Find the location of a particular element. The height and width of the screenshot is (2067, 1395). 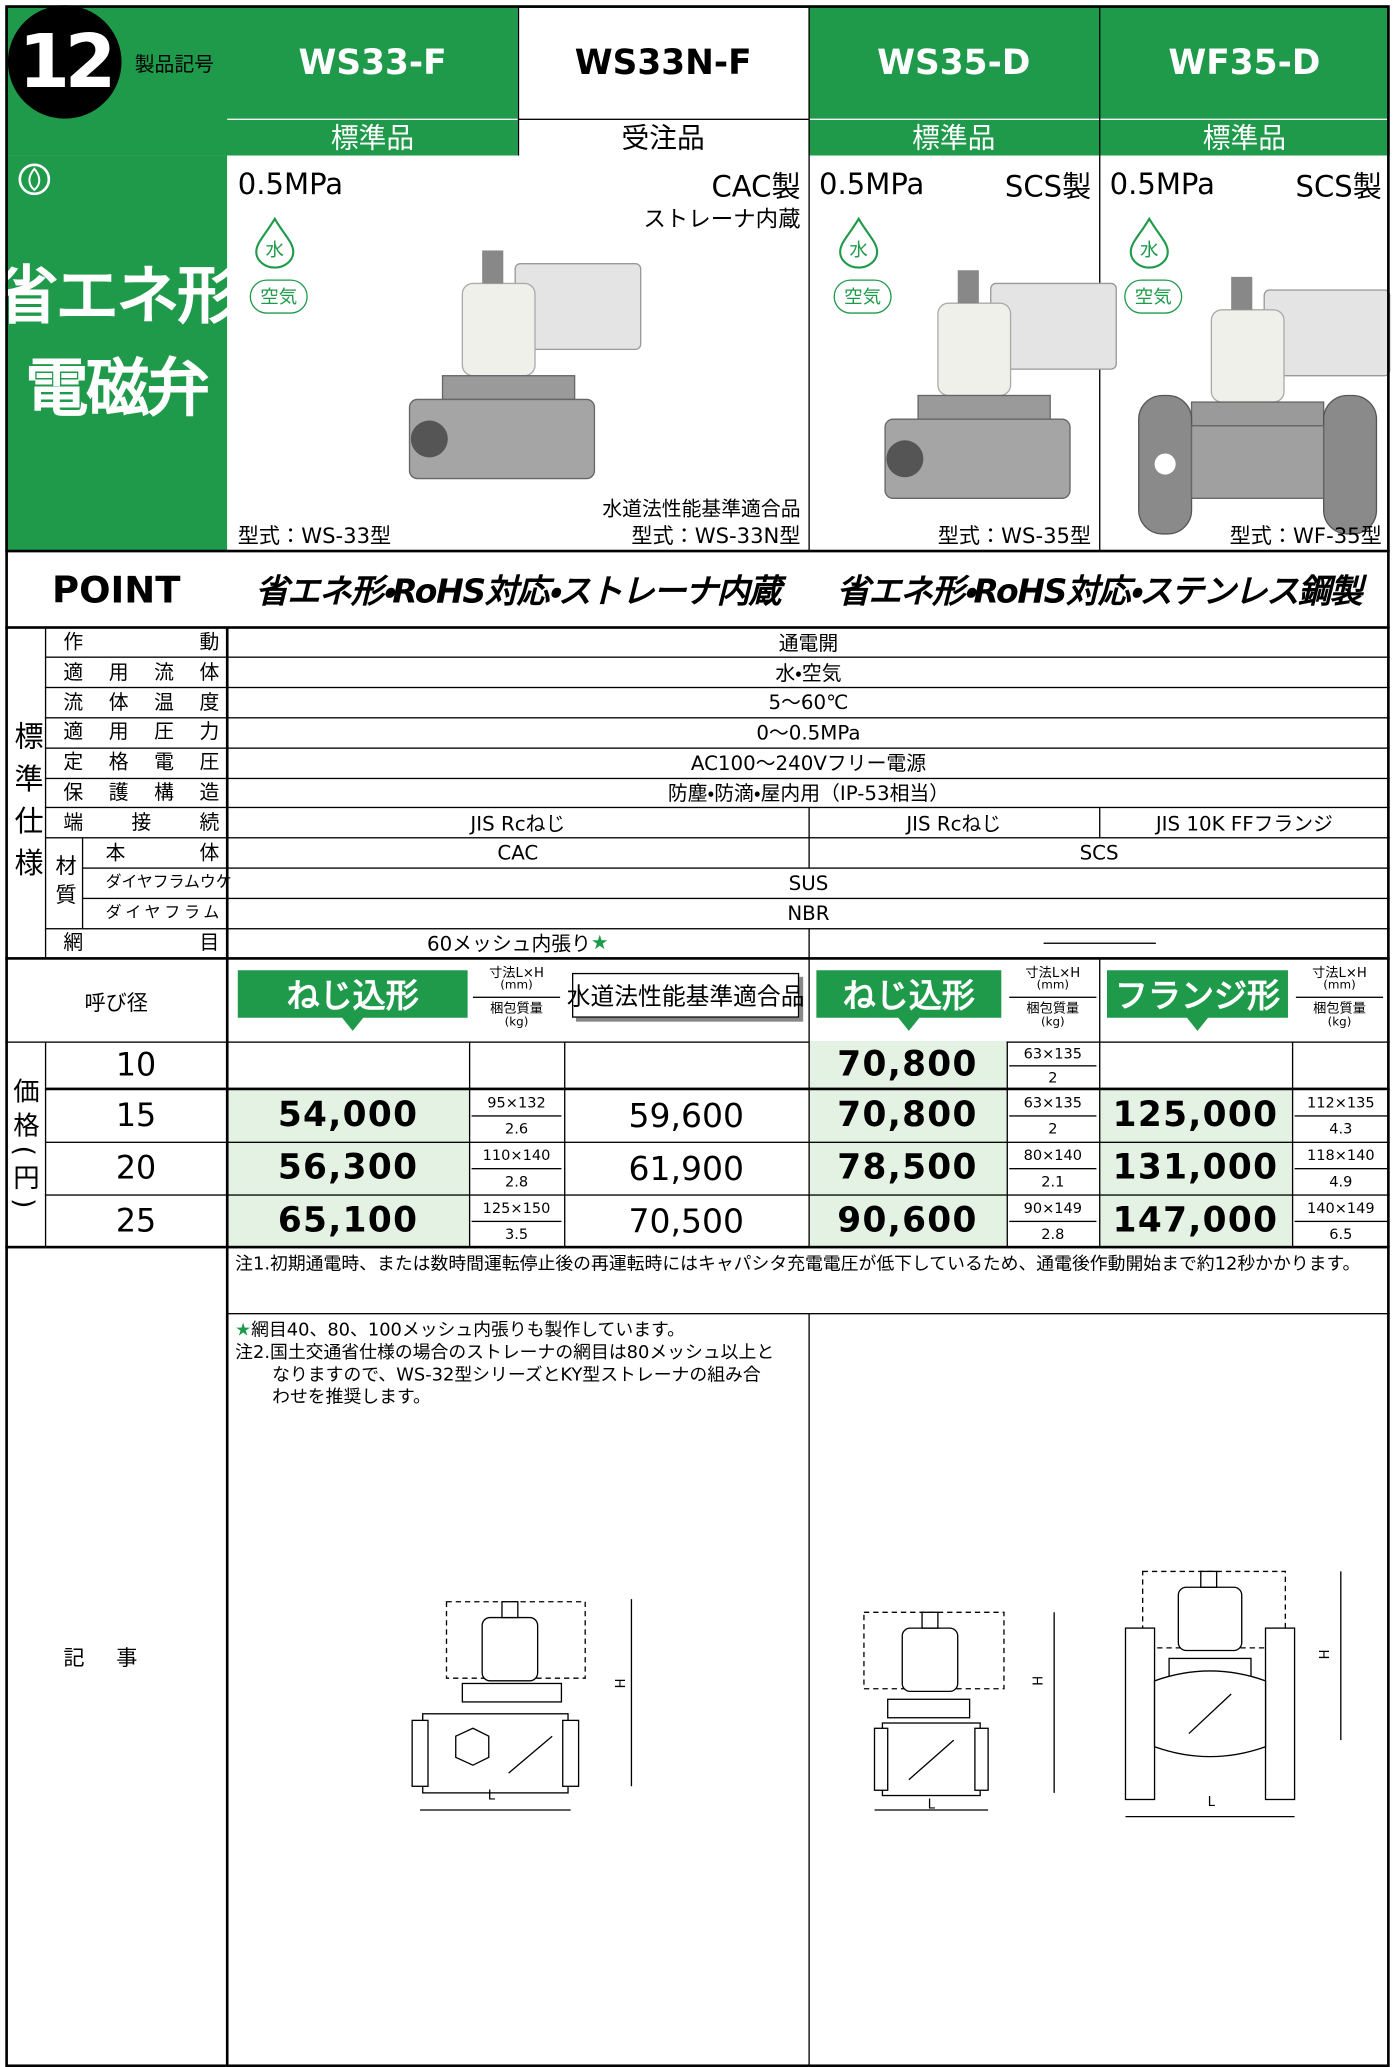

dims-value: 80×140 is located at coordinates (1053, 1155).